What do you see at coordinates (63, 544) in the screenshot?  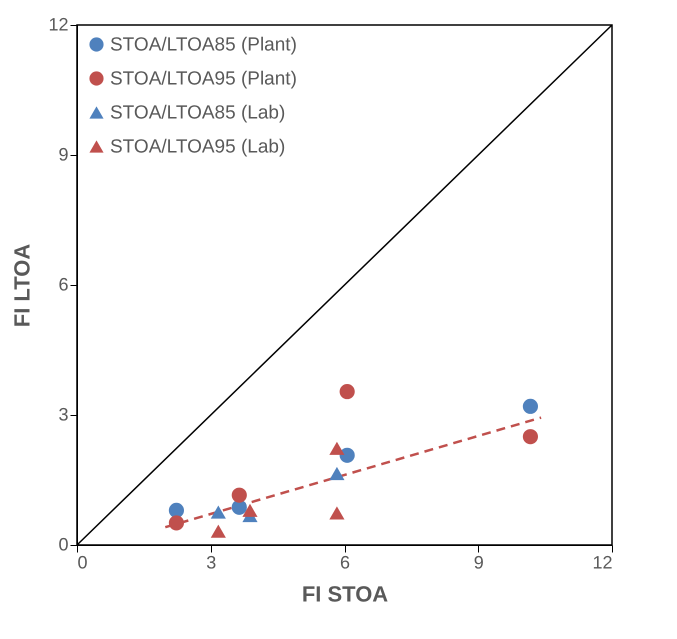 I see `y-tick-label: 0` at bounding box center [63, 544].